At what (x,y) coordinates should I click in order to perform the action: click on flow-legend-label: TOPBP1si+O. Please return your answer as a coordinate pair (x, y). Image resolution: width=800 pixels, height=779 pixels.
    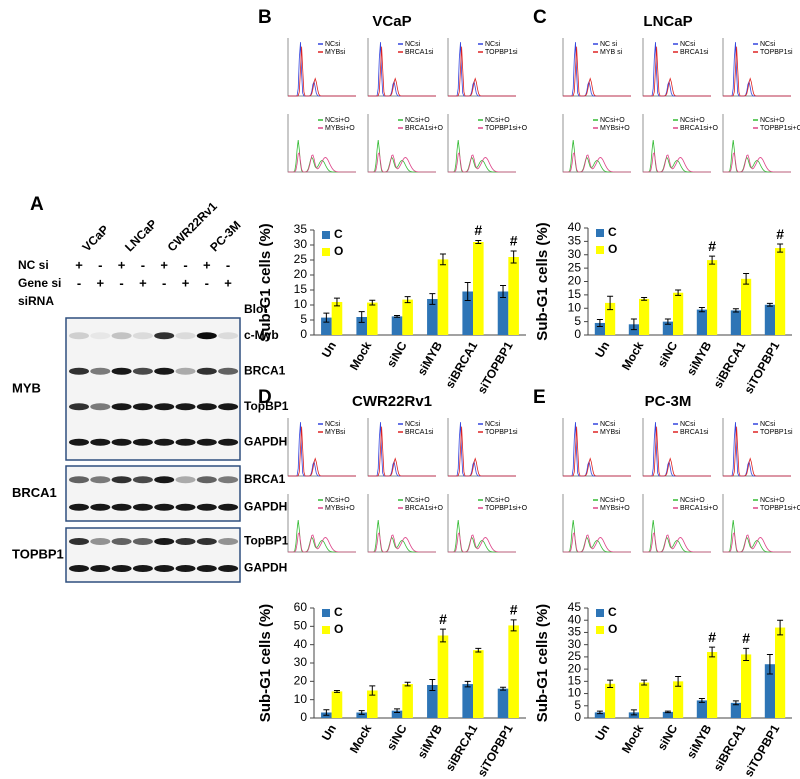
    Looking at the image, I should click on (780, 508).